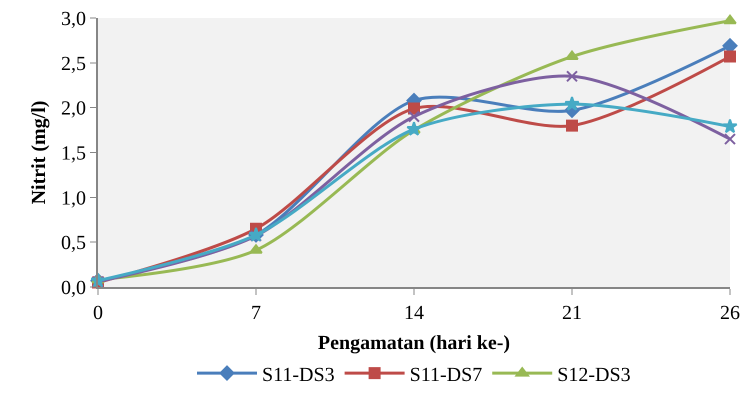 This screenshot has width=747, height=404. Describe the element at coordinates (572, 313) in the screenshot. I see `x-tick-label: 21` at that location.